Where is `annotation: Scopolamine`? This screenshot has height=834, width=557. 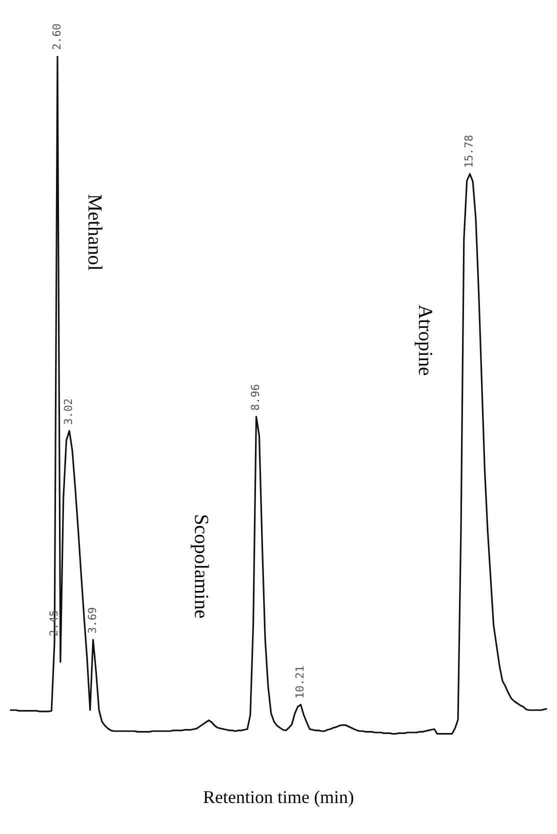
annotation: Scopolamine is located at coordinates (201, 566).